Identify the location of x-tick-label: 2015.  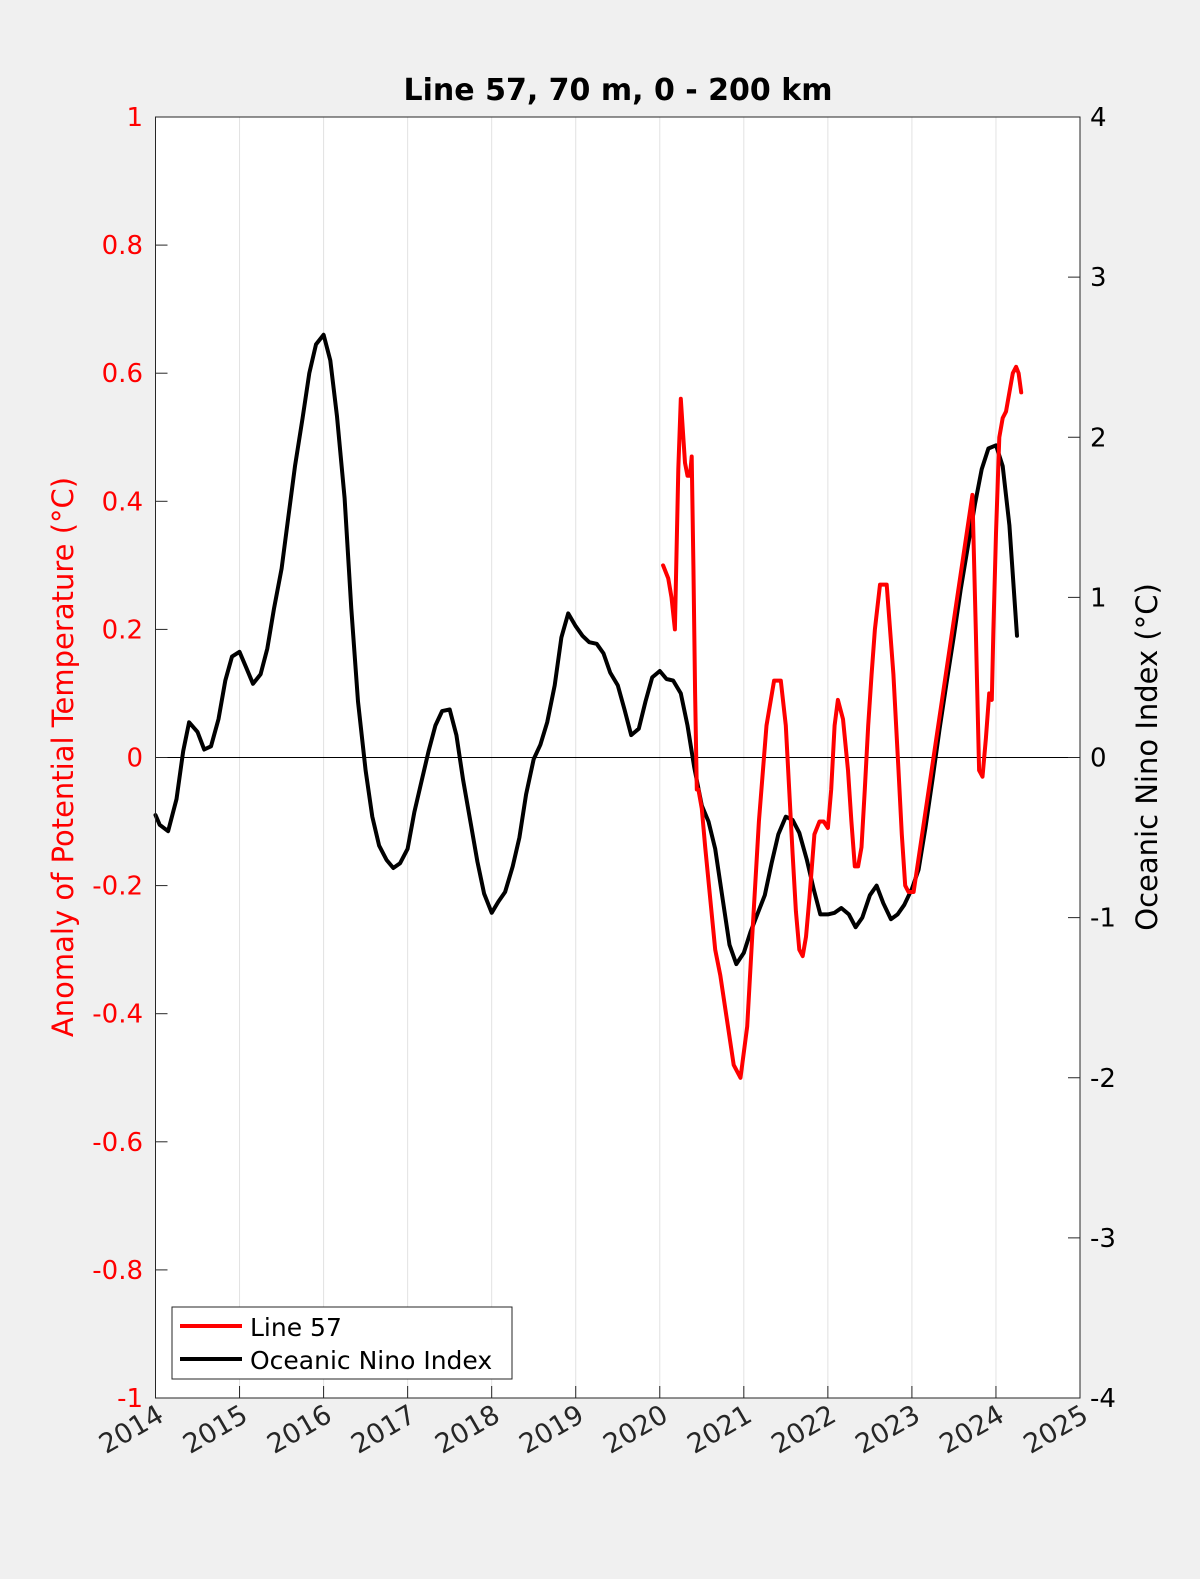
(215, 1429).